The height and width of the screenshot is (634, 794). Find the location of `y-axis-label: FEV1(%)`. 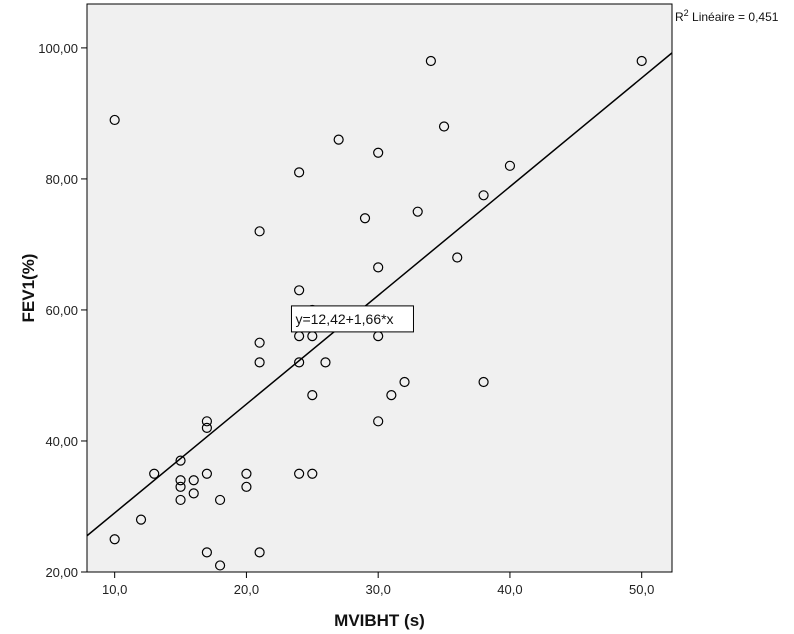

y-axis-label: FEV1(%) is located at coordinates (28, 288).